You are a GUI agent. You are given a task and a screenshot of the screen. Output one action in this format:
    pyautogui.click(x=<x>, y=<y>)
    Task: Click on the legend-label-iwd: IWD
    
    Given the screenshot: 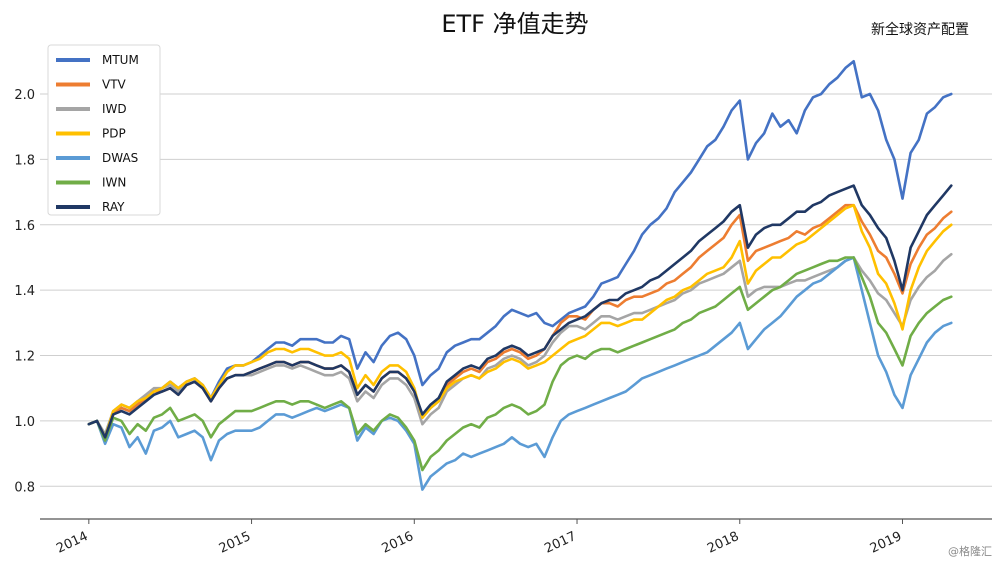 What is the action you would take?
    pyautogui.click(x=114, y=109)
    